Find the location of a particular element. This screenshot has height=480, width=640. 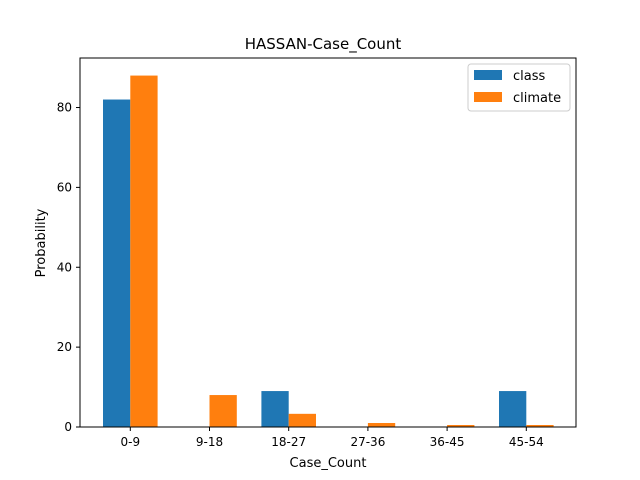

x-axis-label: Case_Count is located at coordinates (328, 463).